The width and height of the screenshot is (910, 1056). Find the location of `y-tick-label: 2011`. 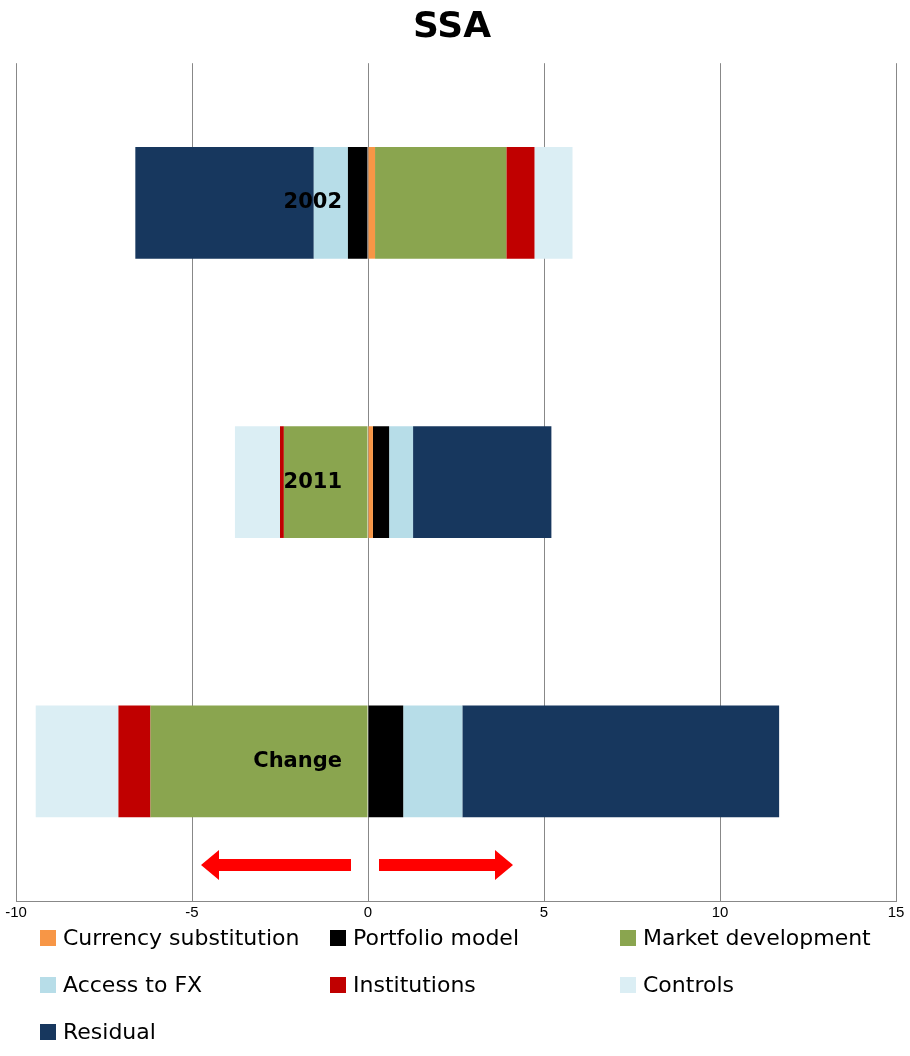

y-tick-label: 2011 is located at coordinates (312, 480).